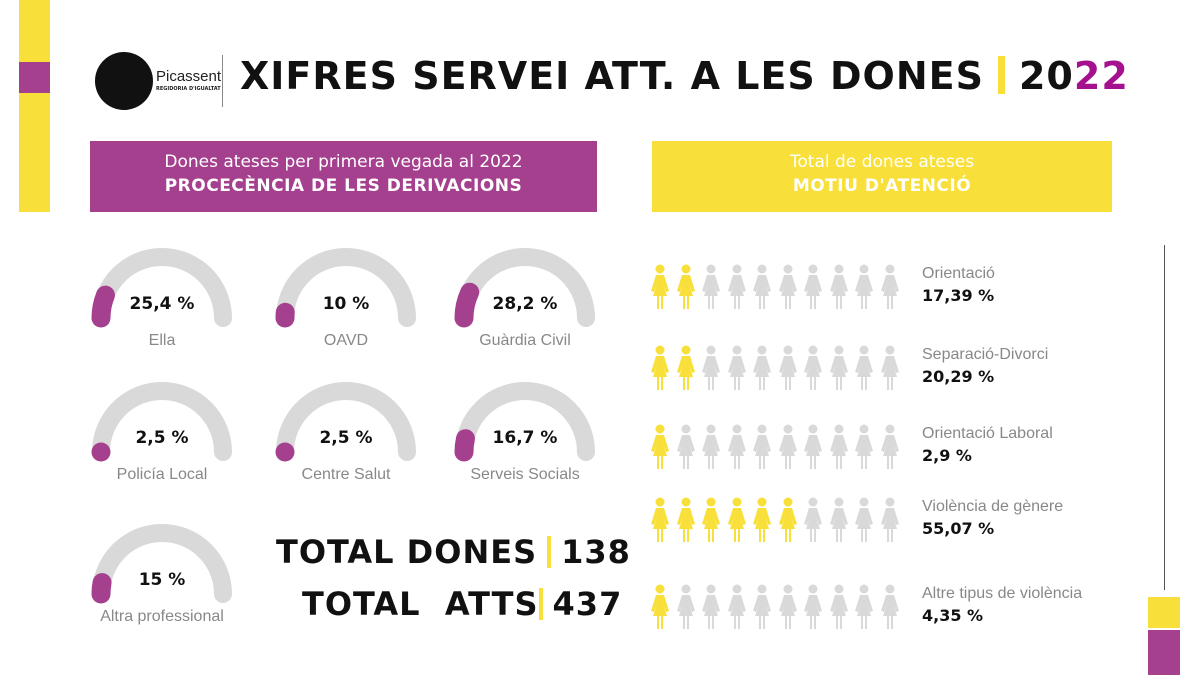  I want to click on gauge-label: Ella, so click(162, 340).